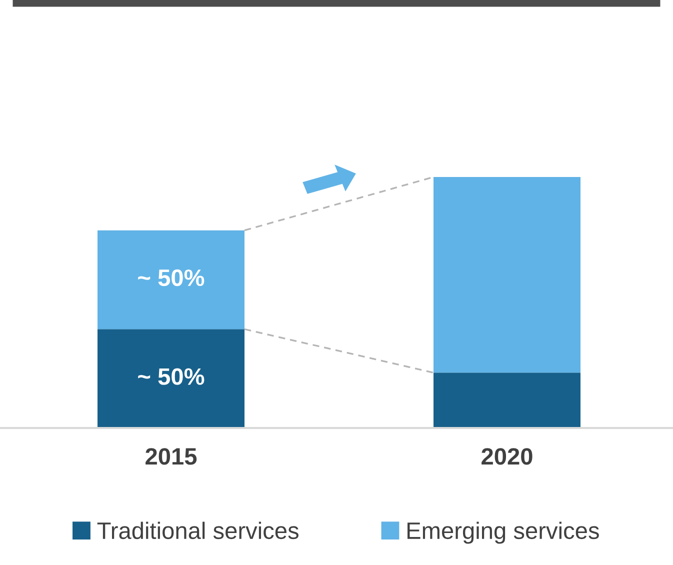 This screenshot has height=565, width=673. What do you see at coordinates (507, 456) in the screenshot?
I see `x-tick-label: 2020` at bounding box center [507, 456].